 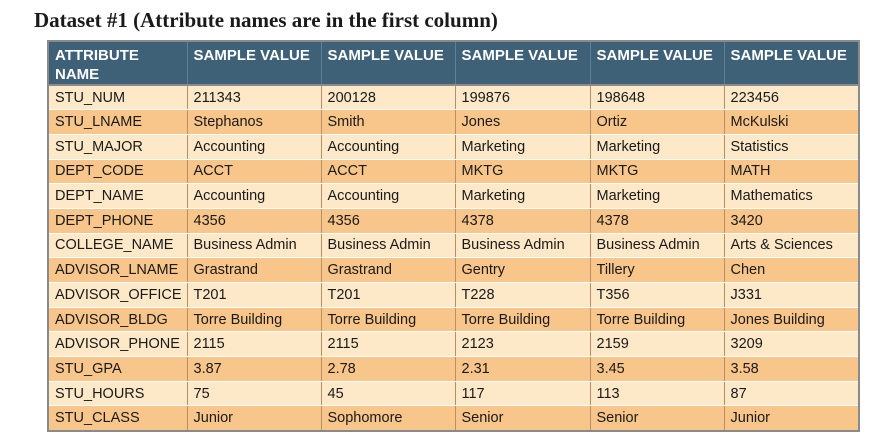 What do you see at coordinates (657, 344) in the screenshot?
I see `sample-value-cell: 2159` at bounding box center [657, 344].